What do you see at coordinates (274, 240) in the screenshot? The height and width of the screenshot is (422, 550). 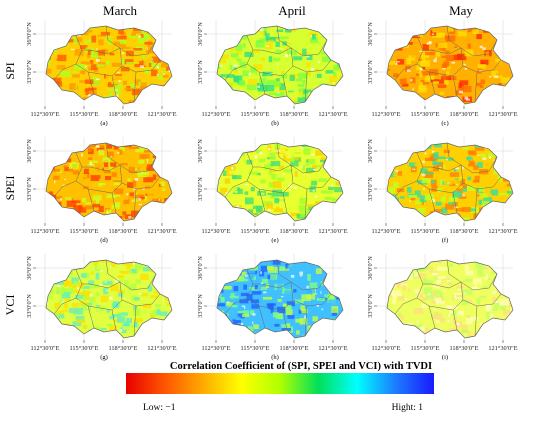 I see `panel-label: (e)` at bounding box center [274, 240].